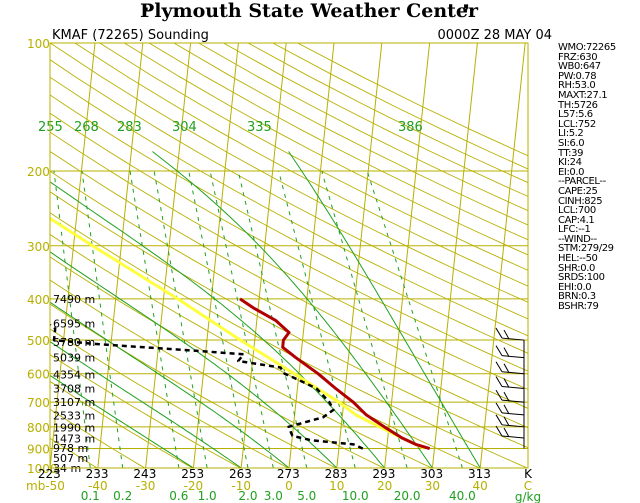  What do you see at coordinates (336, 486) in the screenshot?
I see `temperature-tick-label: 10` at bounding box center [336, 486].